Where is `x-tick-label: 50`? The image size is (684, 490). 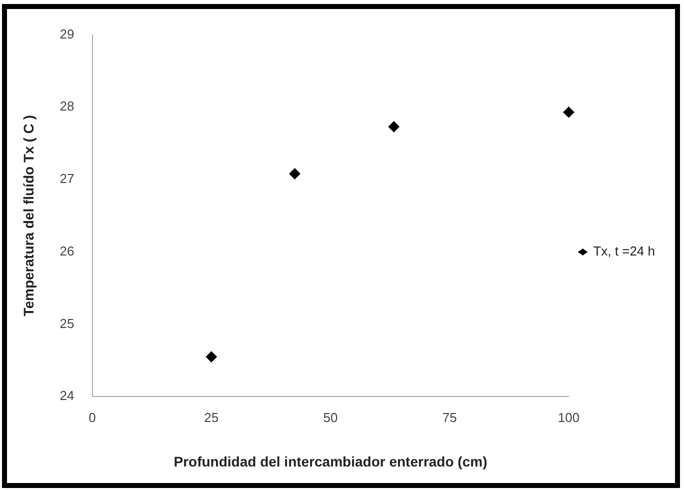 x-tick-label: 50 is located at coordinates (330, 417).